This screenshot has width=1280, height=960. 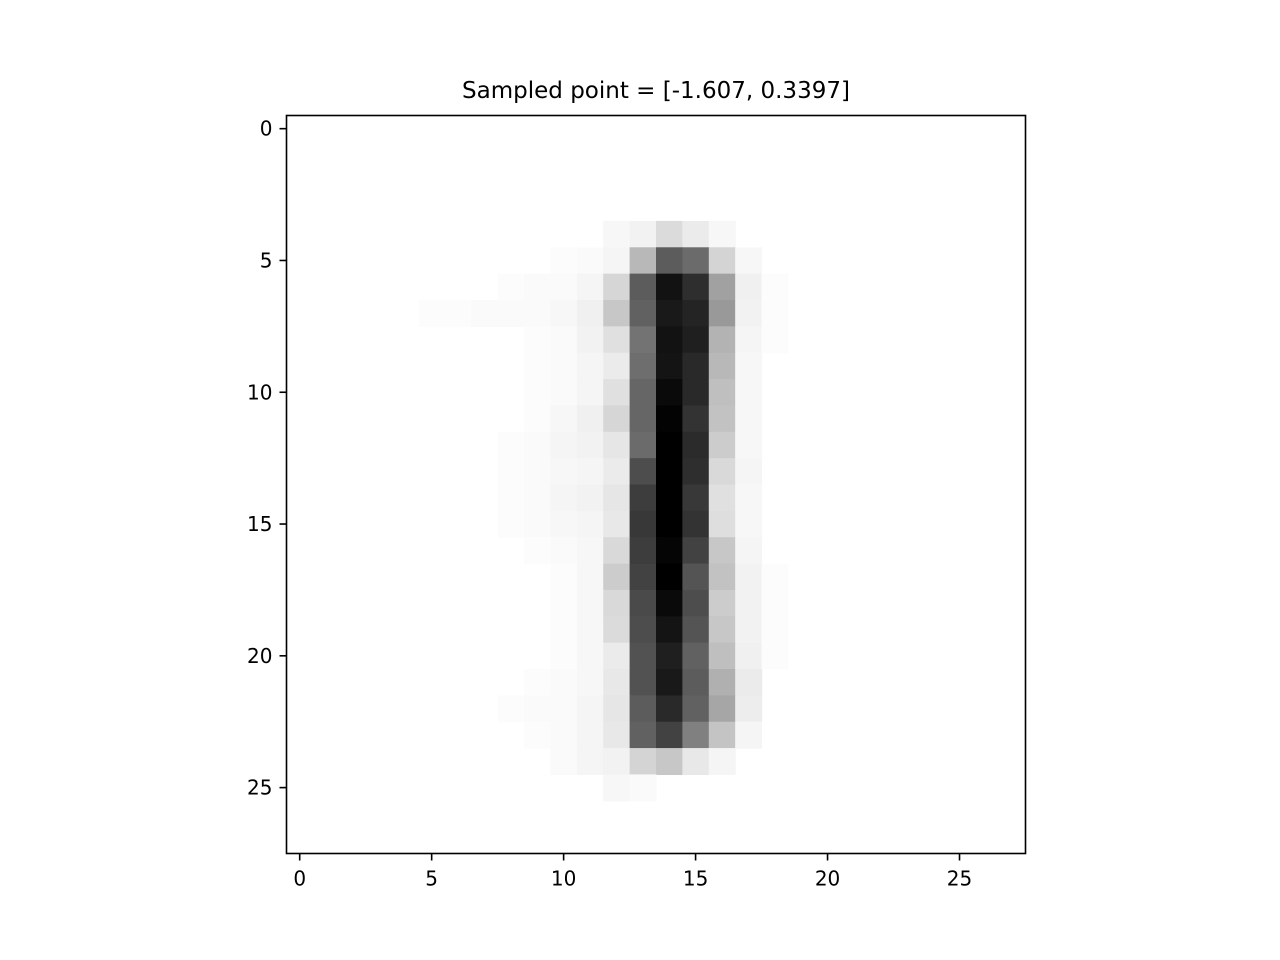 I want to click on x-axis: 0 5 10 15 20 25, so click(x=632, y=872).